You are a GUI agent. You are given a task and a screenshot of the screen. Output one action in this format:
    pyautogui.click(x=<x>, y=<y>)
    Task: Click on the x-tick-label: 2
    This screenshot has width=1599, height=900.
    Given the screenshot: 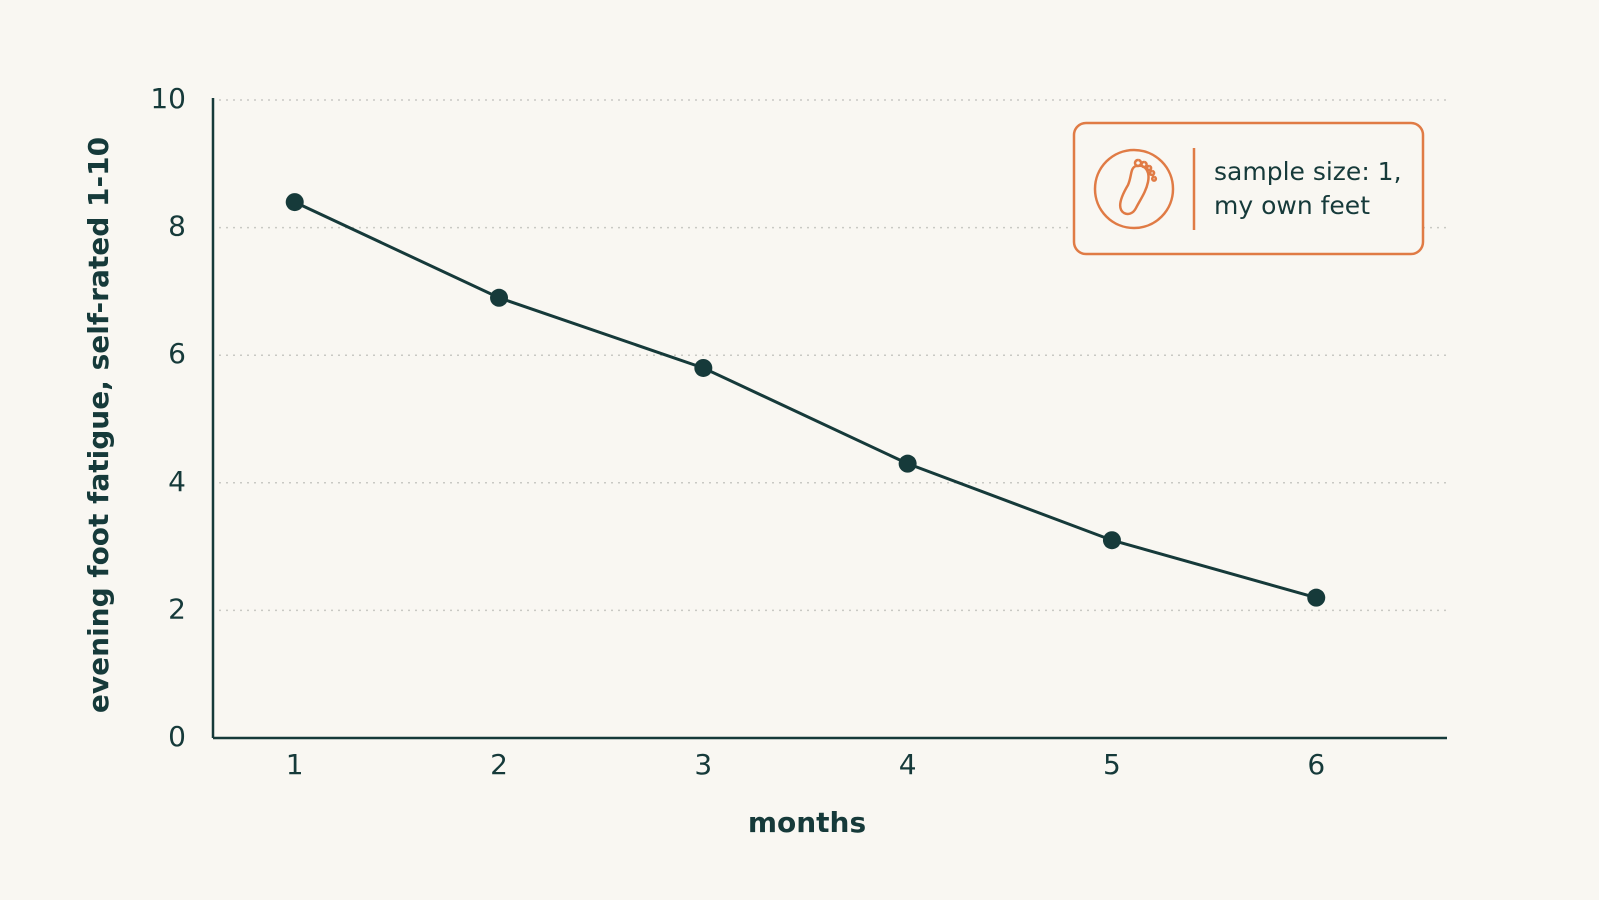 What is the action you would take?
    pyautogui.click(x=499, y=764)
    